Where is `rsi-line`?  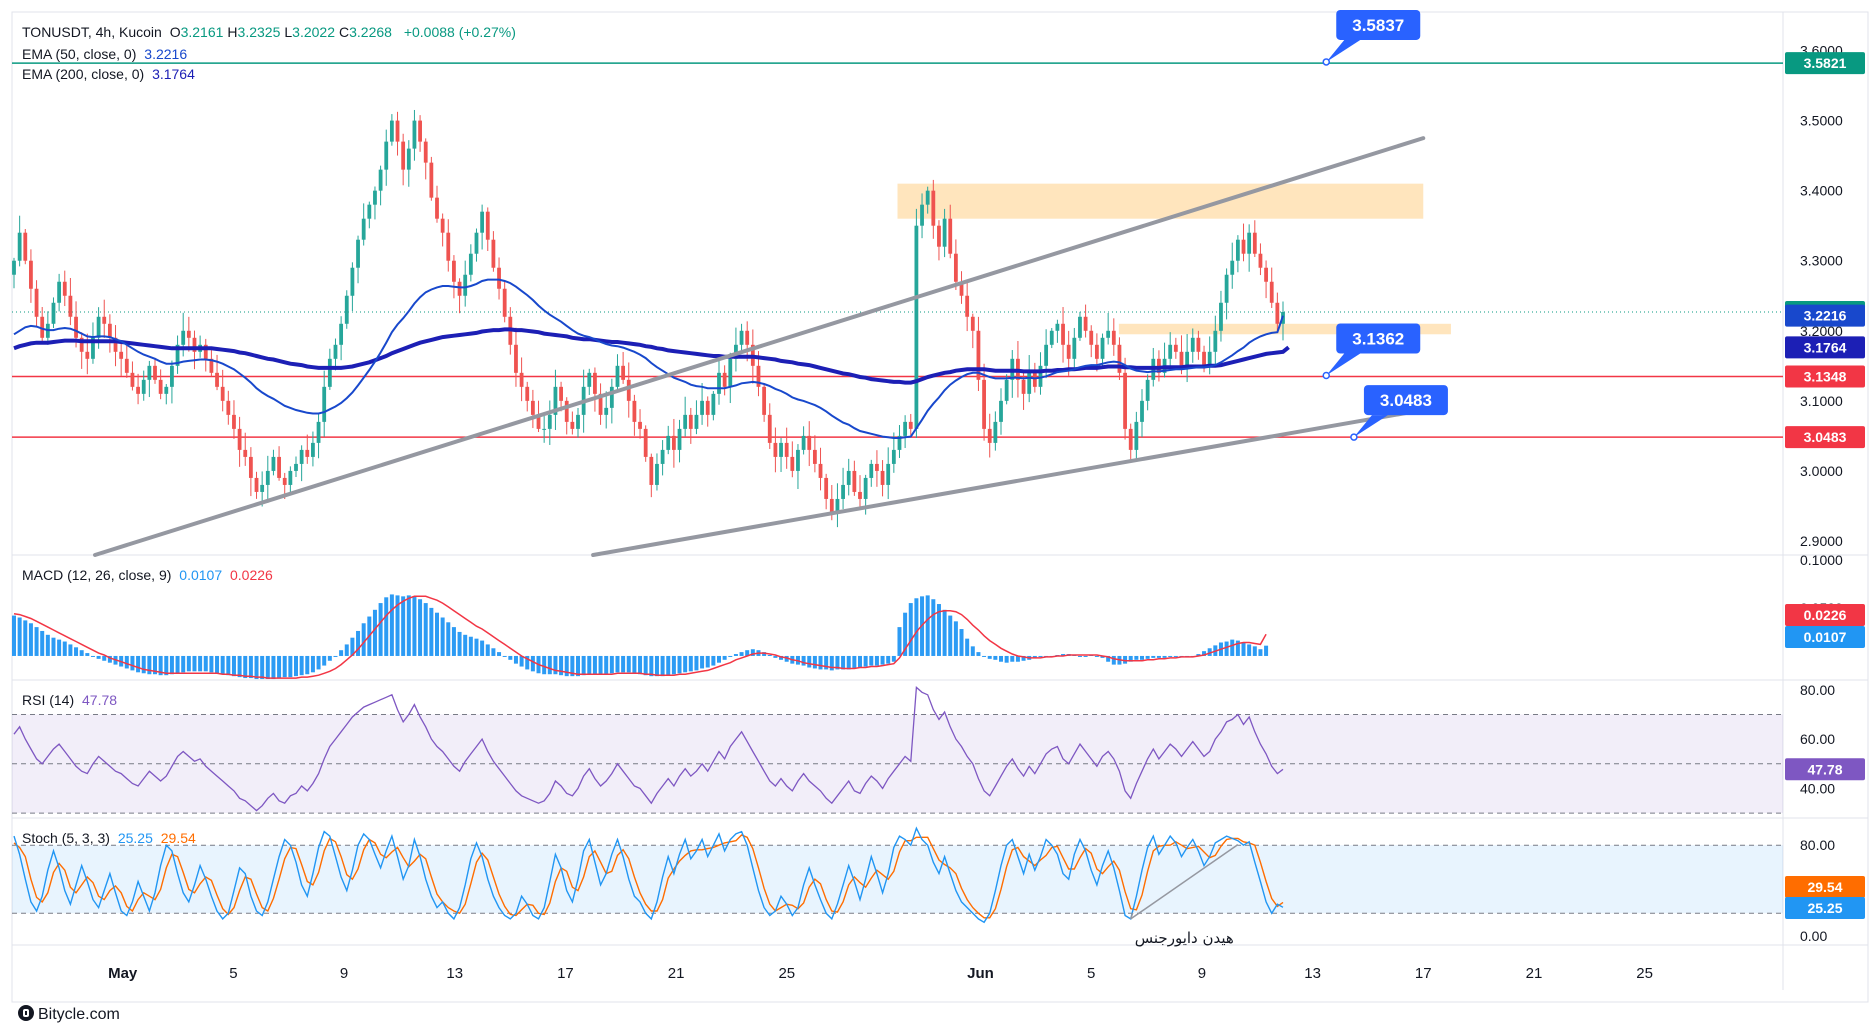 rsi-line is located at coordinates (648, 749).